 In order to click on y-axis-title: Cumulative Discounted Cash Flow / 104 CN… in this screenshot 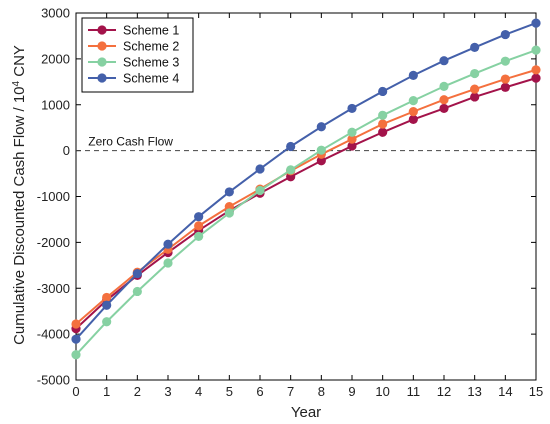, I will do `click(20, 195)`.